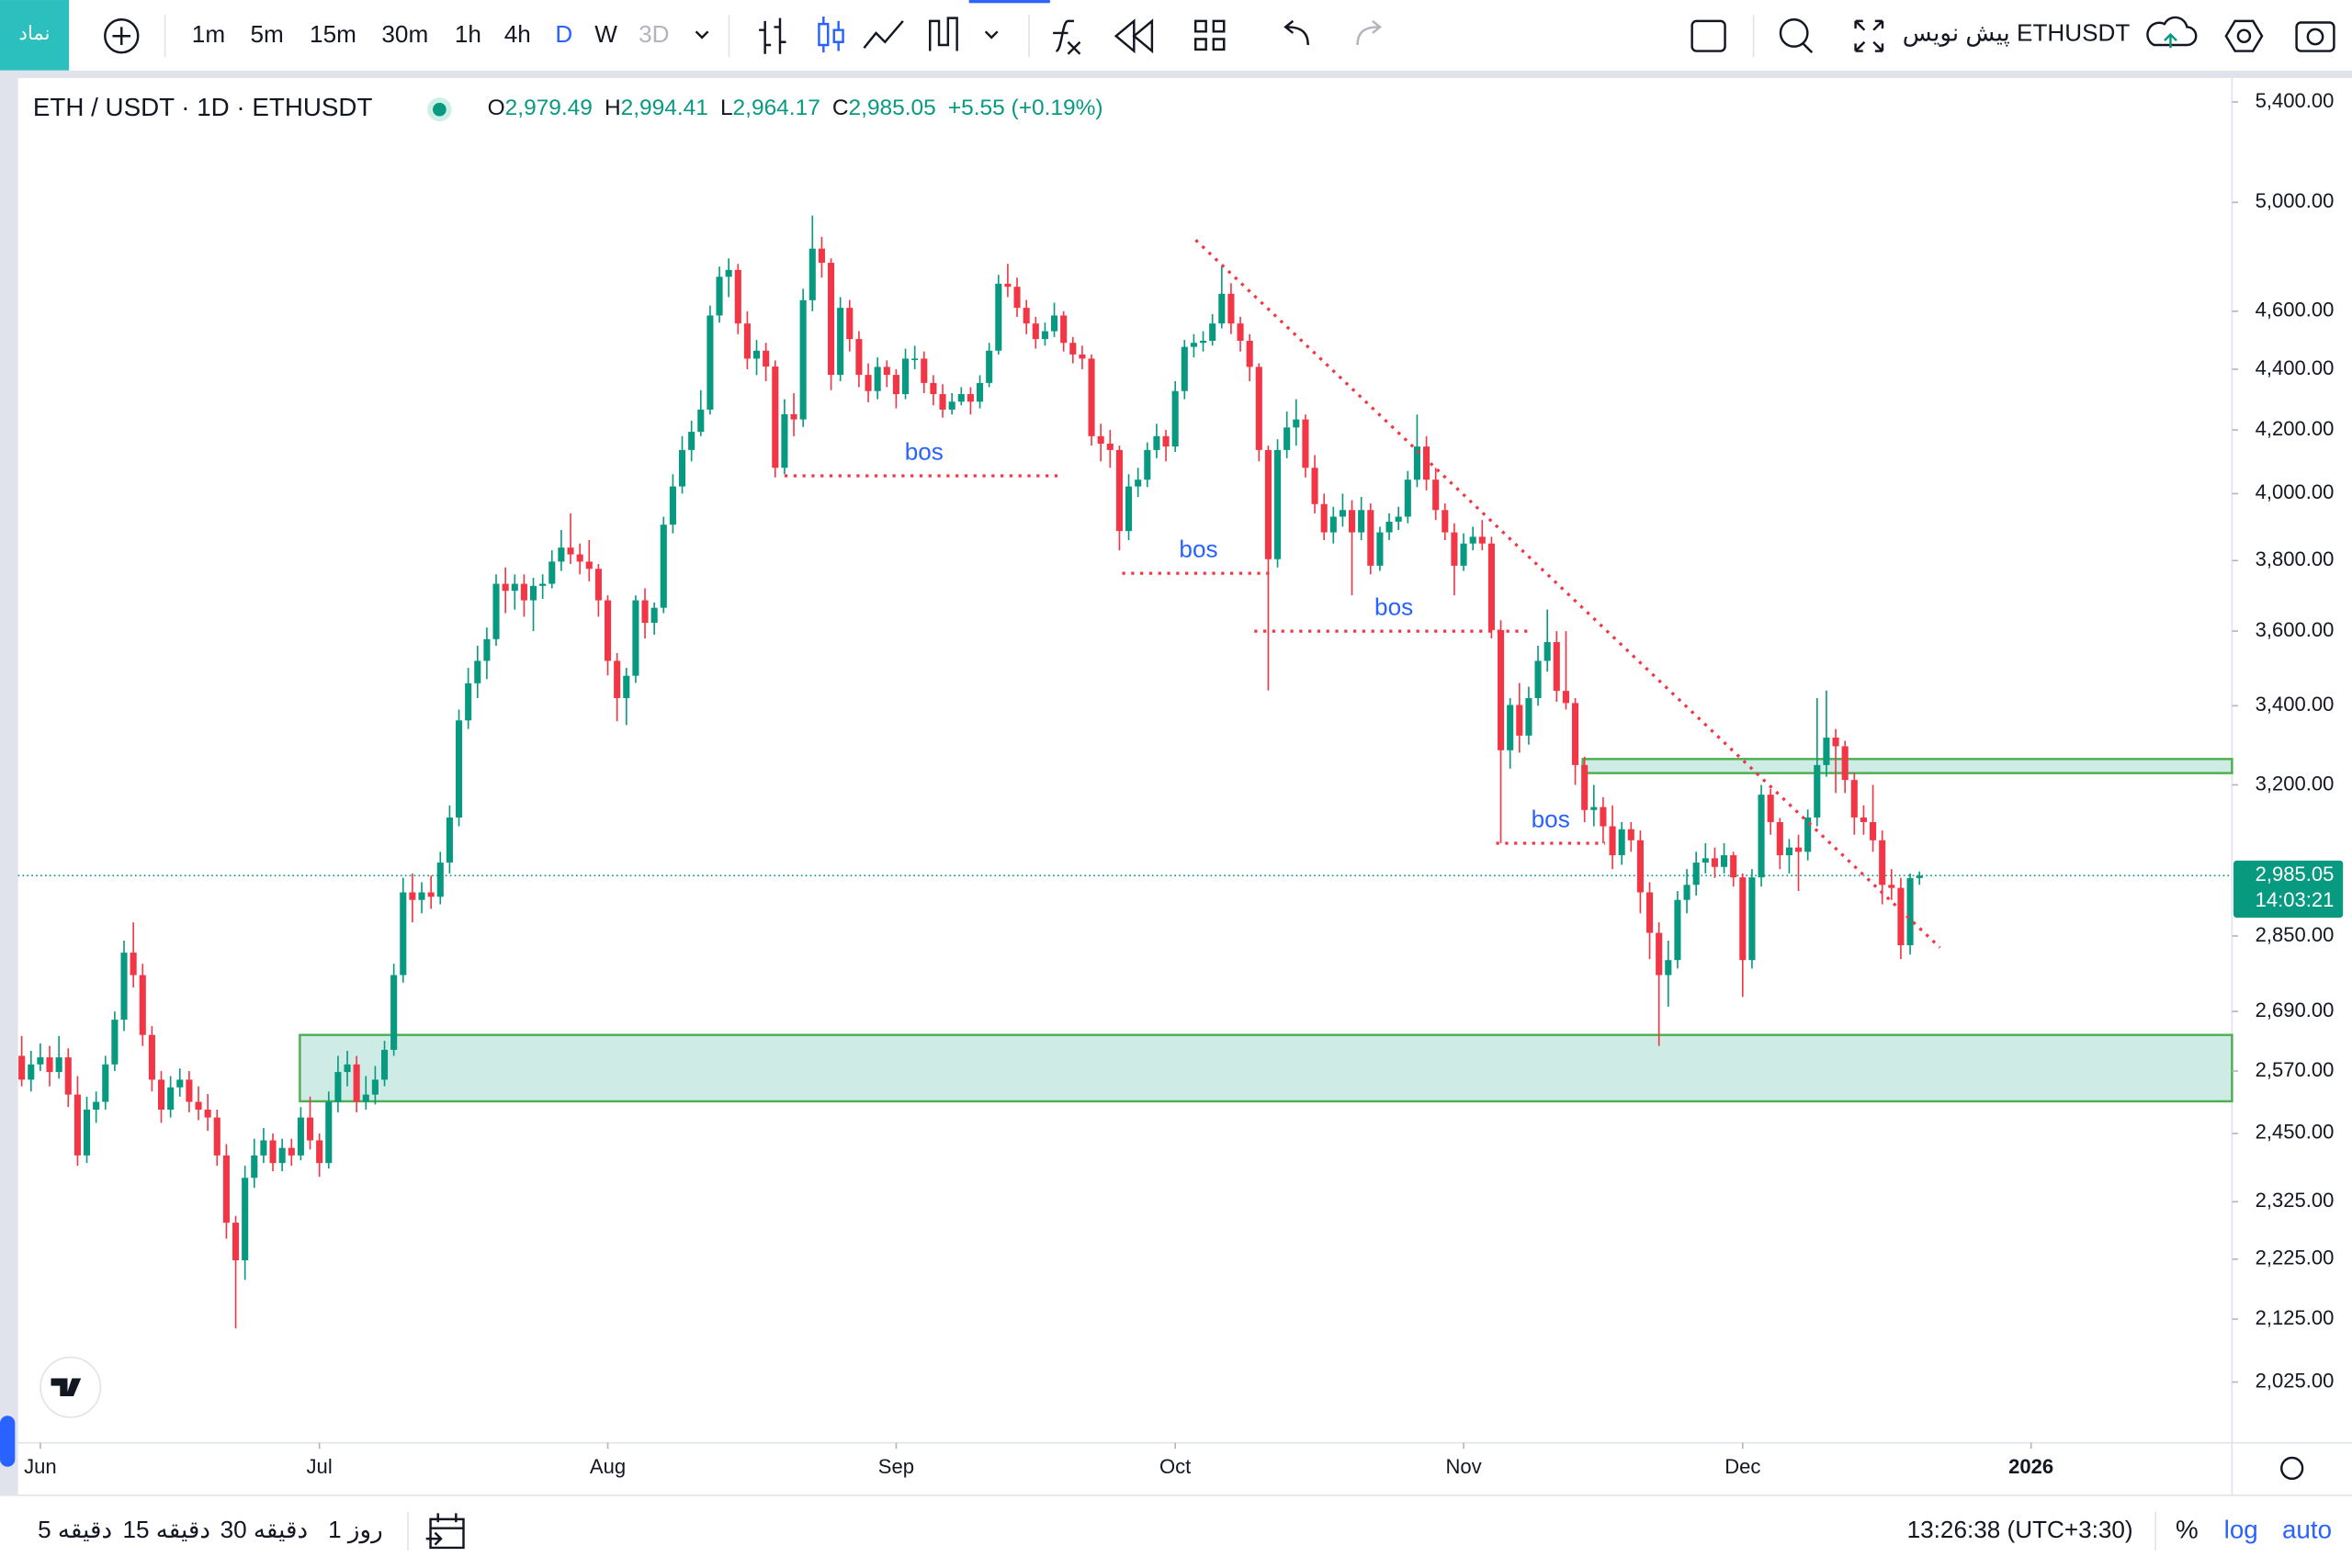 Image resolution: width=2352 pixels, height=1568 pixels. I want to click on range-group: 5 دقیقه 15 دقیقه 30 دقیقه 1 روز, so click(211, 1530).